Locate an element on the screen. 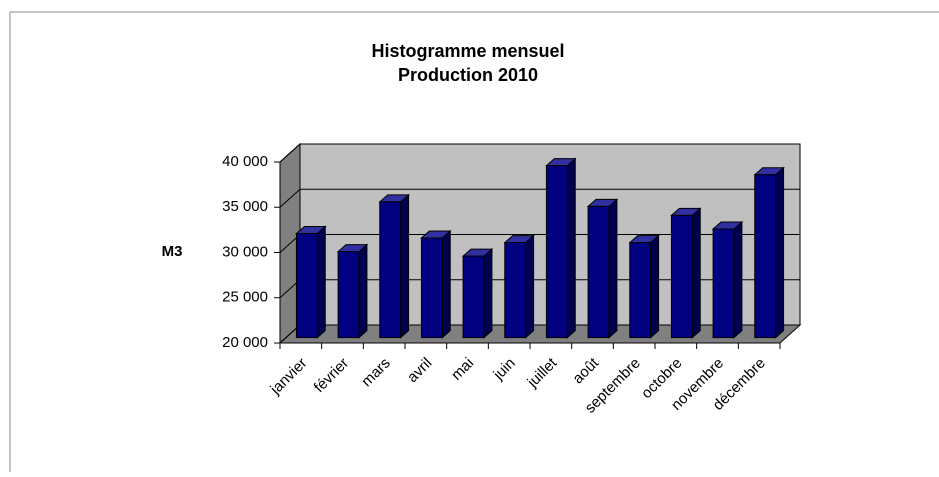  chart-subtitle: Production 2010 is located at coordinates (468, 75).